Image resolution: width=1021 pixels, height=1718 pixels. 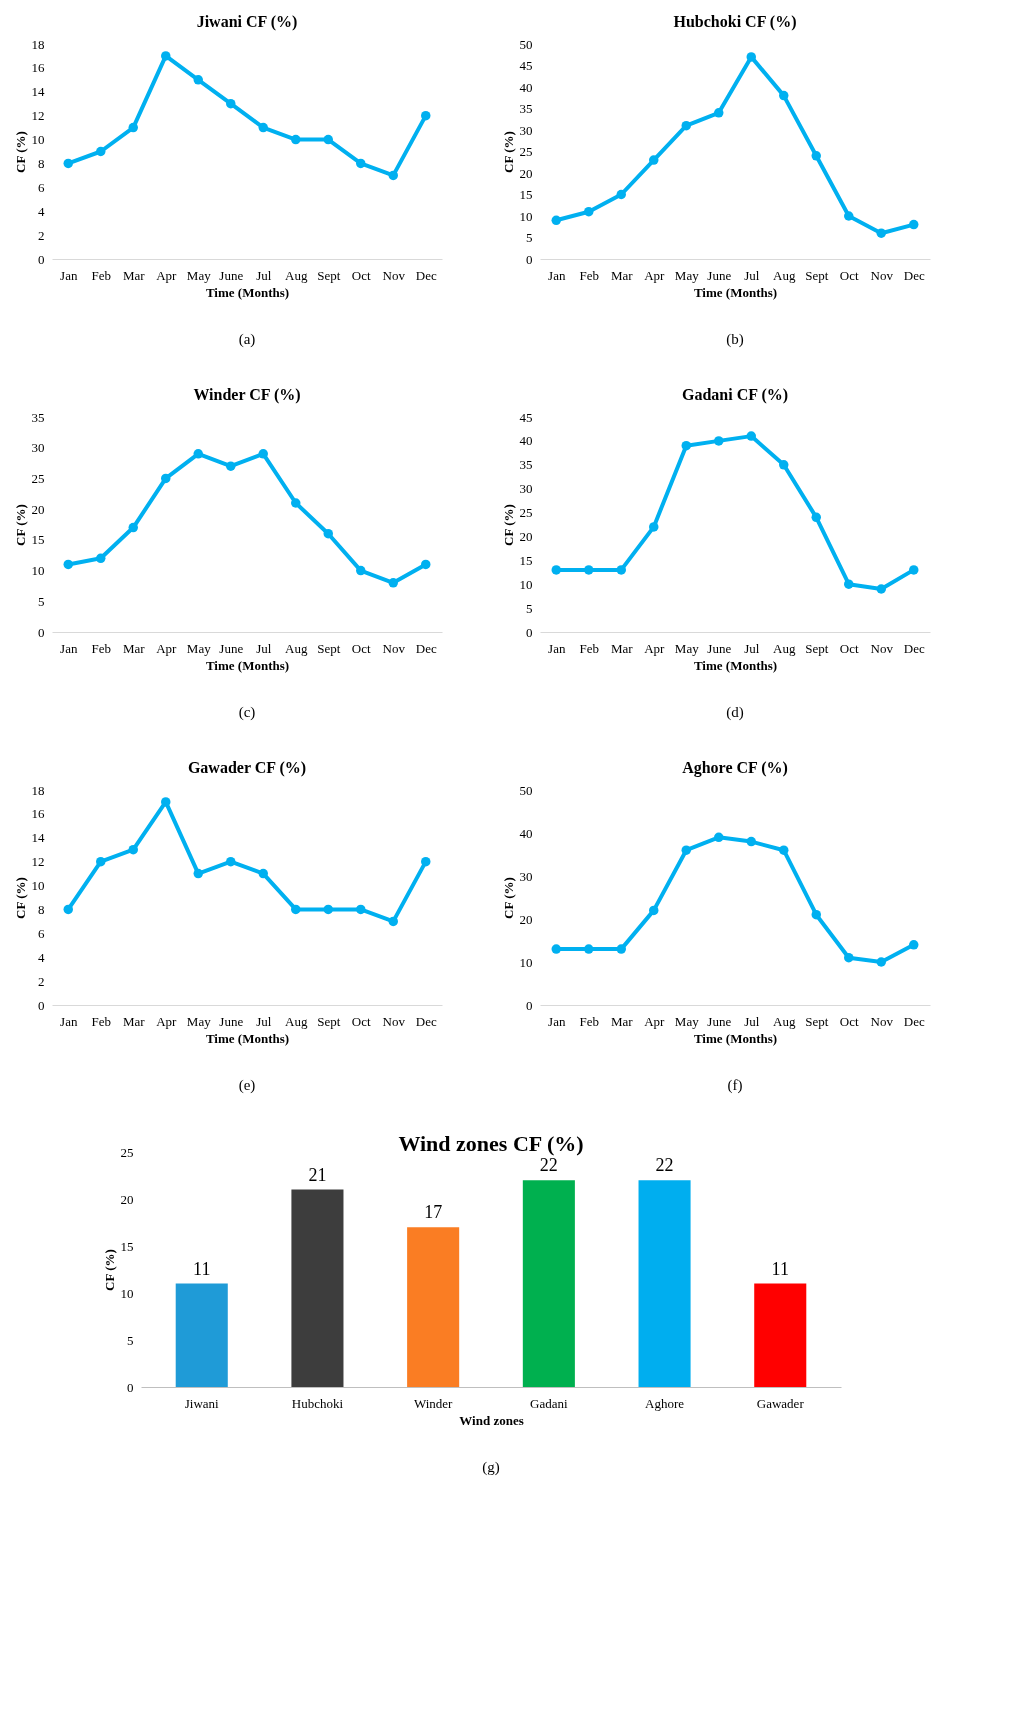 I want to click on y-tick-label: 16, so click(x=38, y=68).